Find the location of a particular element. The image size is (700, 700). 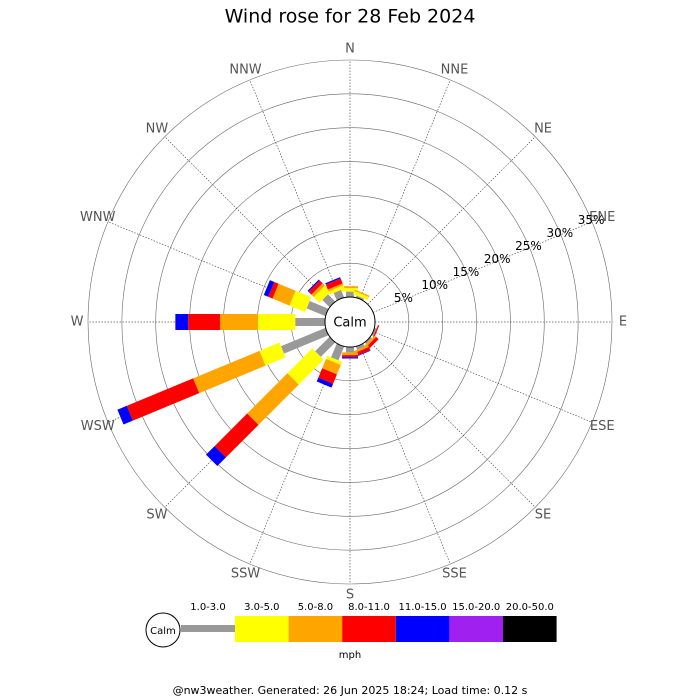

chart-title: Wind rose for 28 Feb 2024 is located at coordinates (350, 17).